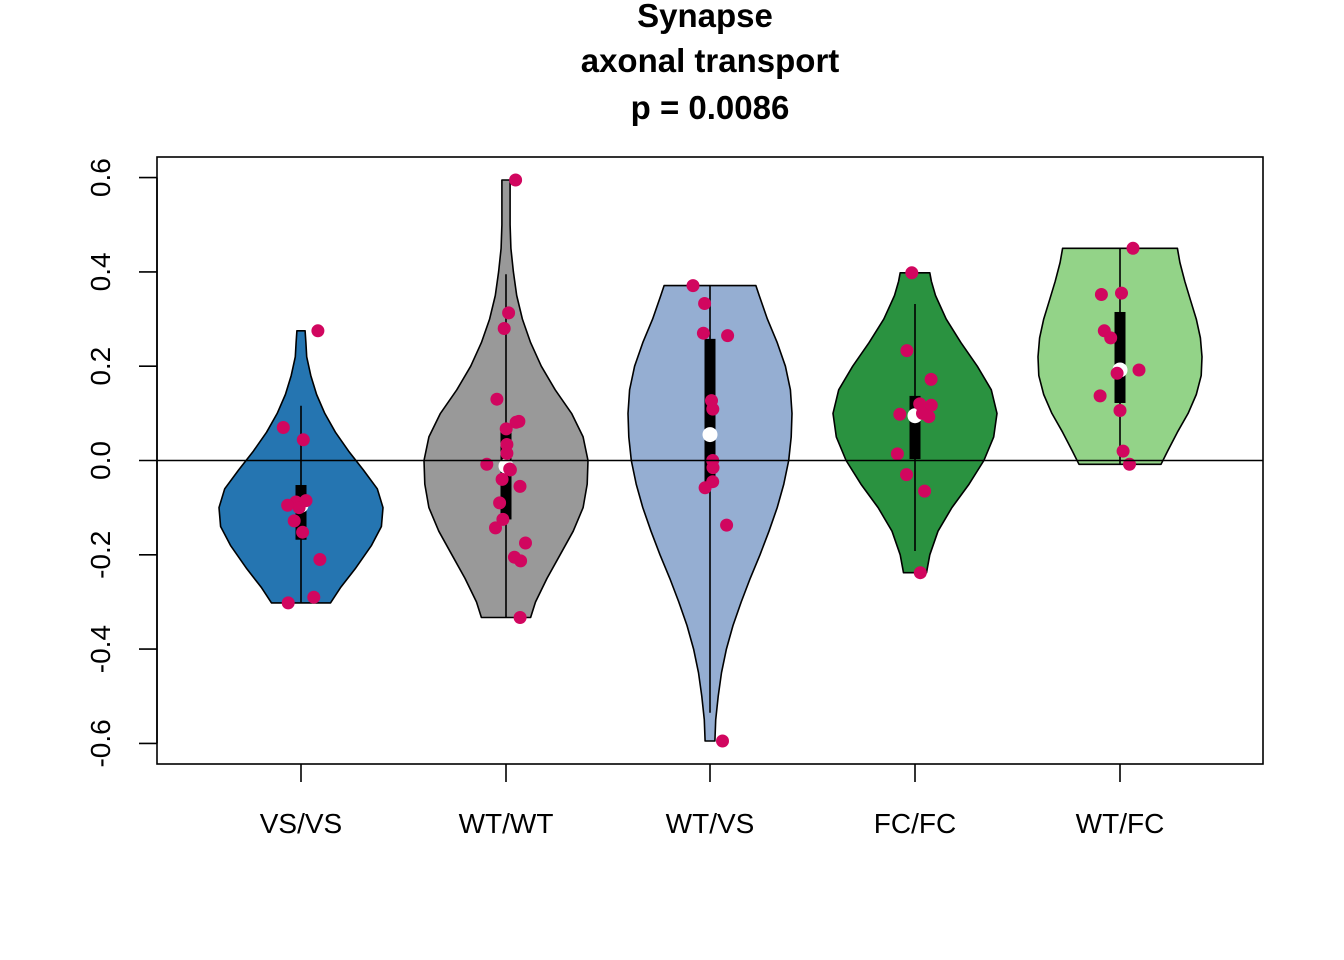 This screenshot has width=1344, height=960. What do you see at coordinates (705, 17) in the screenshot?
I see `title-line-1: Synapse` at bounding box center [705, 17].